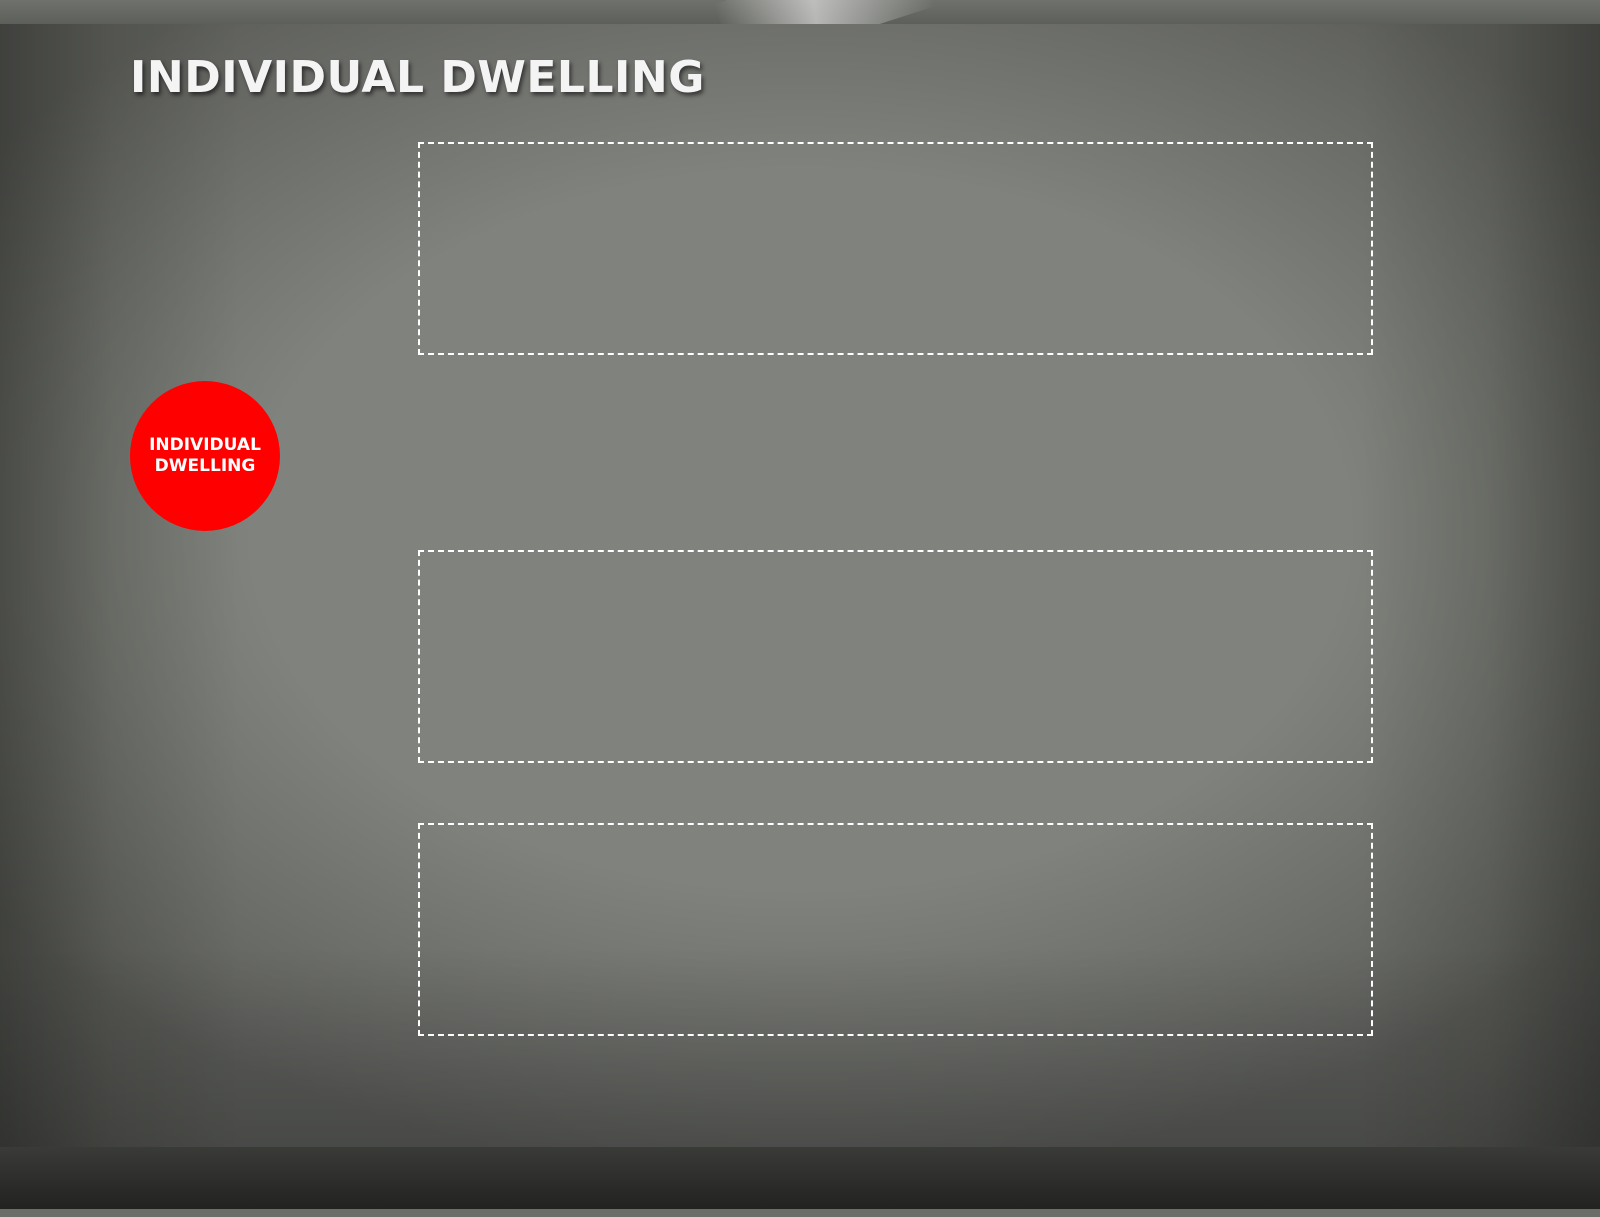  I want to click on top-band, so click(800, 12).